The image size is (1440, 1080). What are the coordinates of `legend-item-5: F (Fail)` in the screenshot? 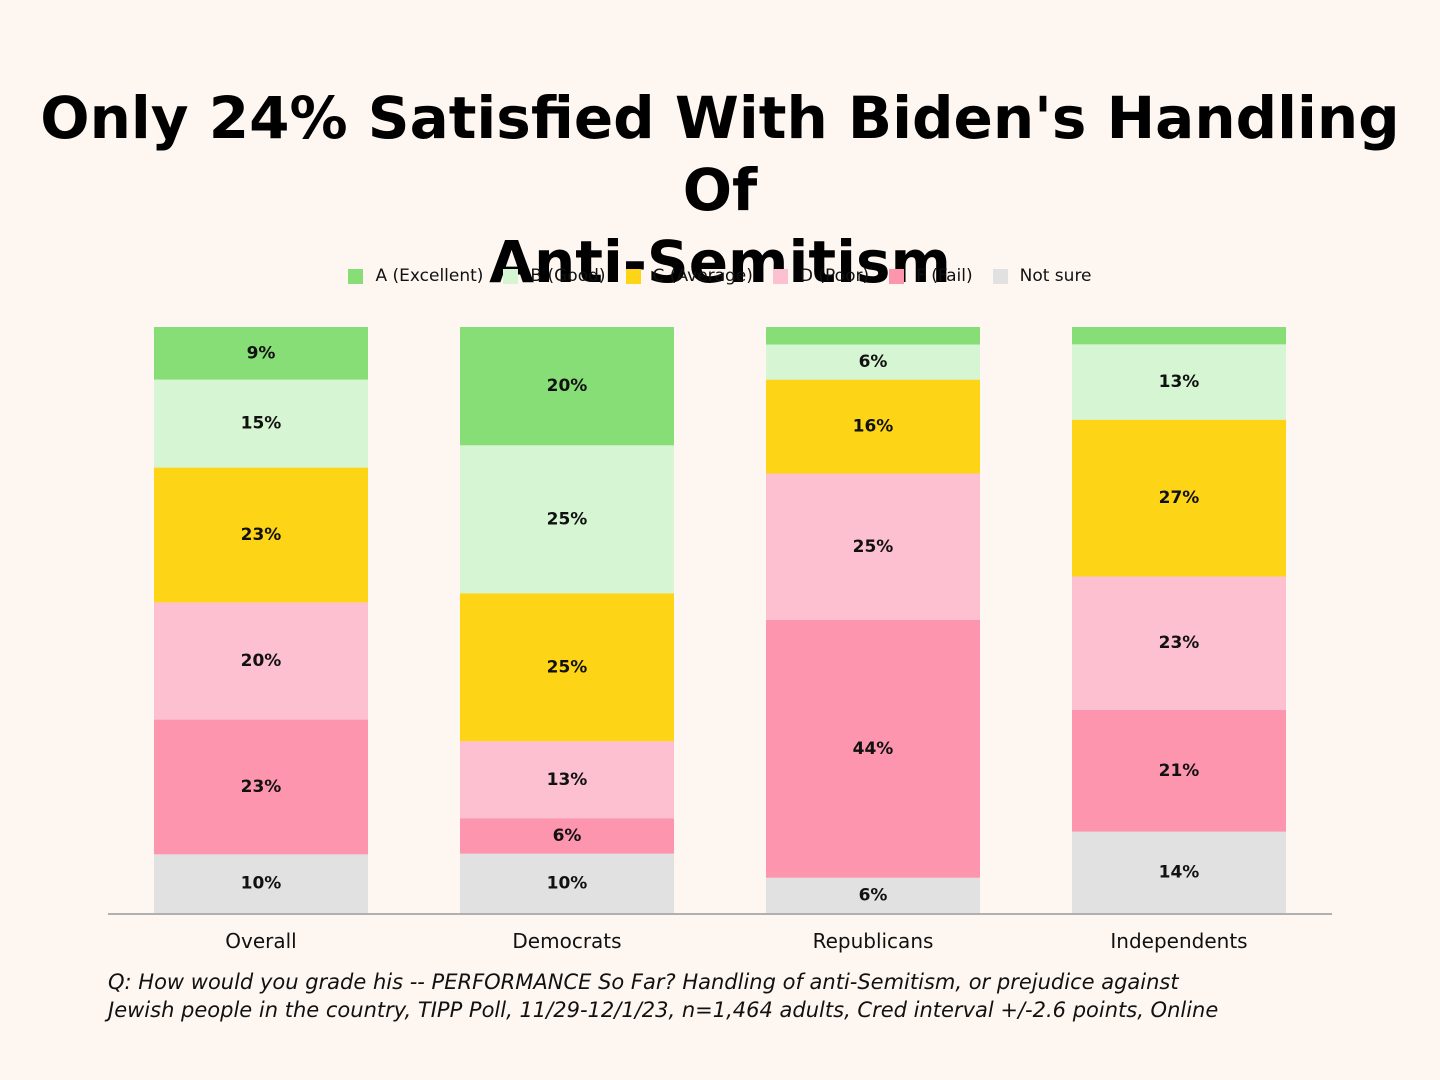 It's located at (931, 276).